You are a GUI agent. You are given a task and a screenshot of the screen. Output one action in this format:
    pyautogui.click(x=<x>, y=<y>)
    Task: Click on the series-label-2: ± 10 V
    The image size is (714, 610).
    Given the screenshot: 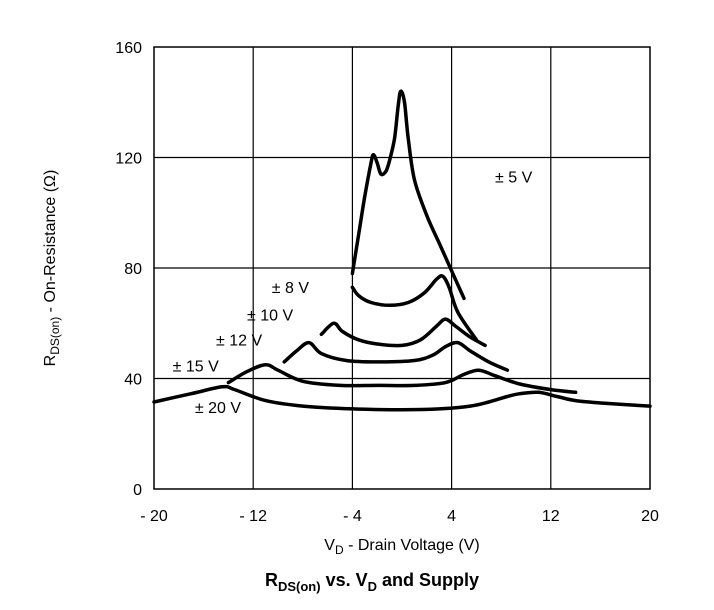 What is the action you would take?
    pyautogui.click(x=270, y=315)
    